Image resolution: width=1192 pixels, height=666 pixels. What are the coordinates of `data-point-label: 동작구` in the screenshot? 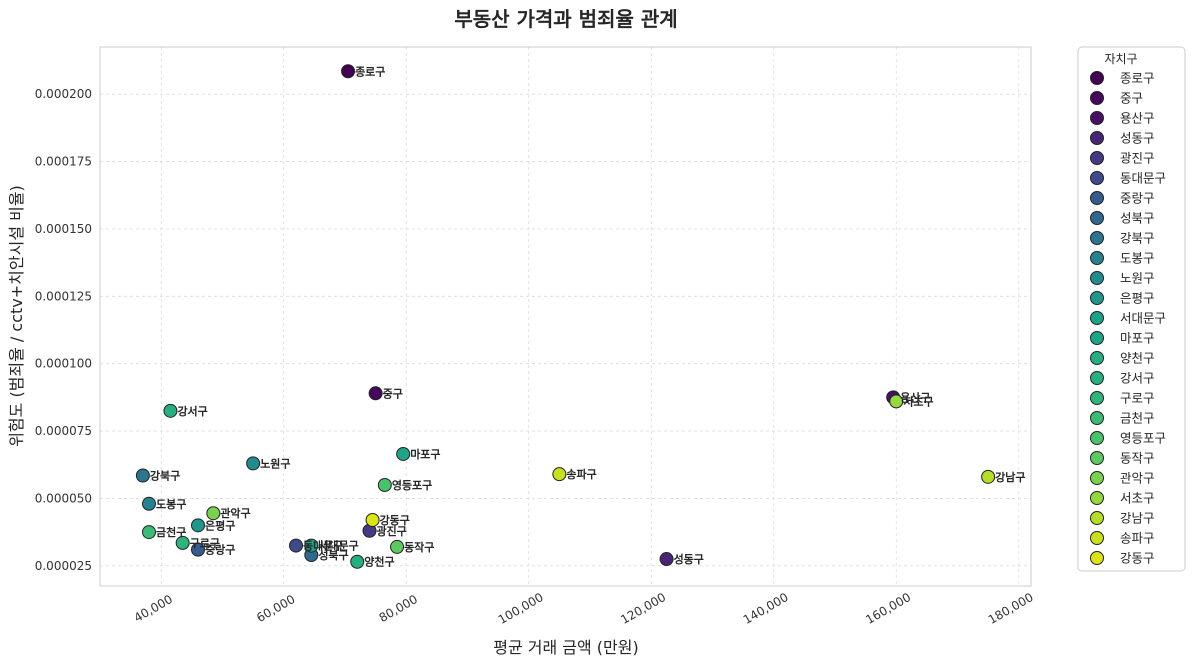 It's located at (419, 547).